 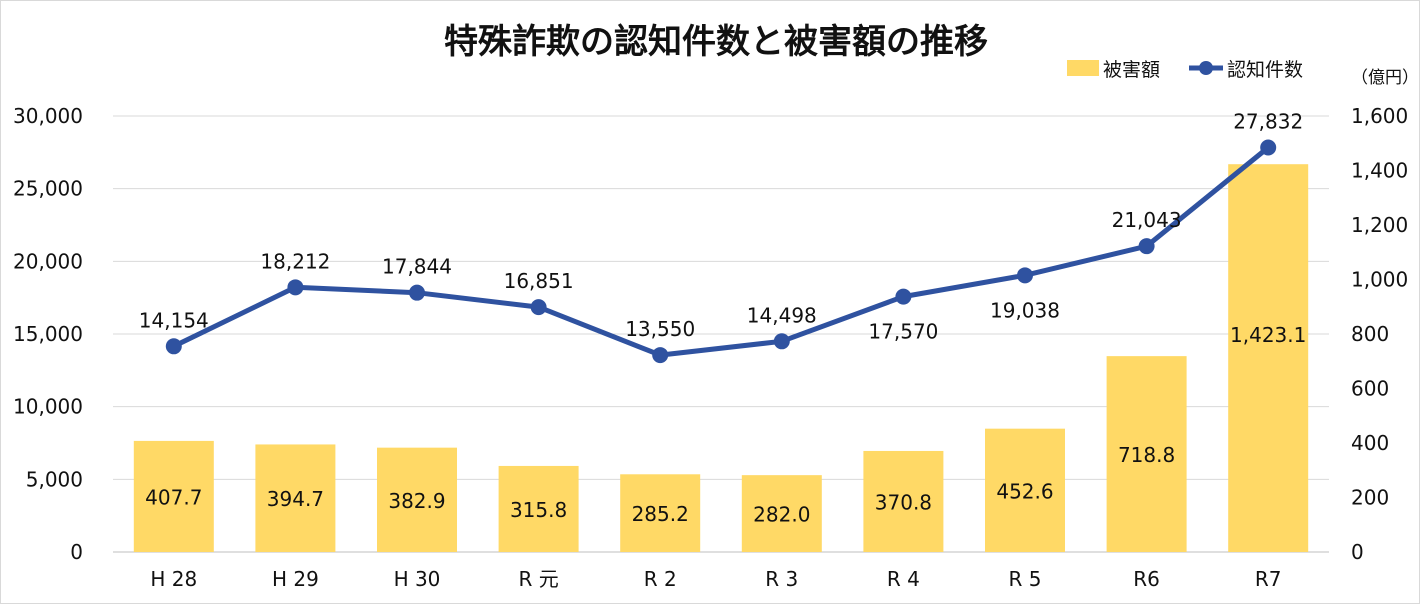 I want to click on y-left-tick-label: 20,000, so click(x=48, y=261).